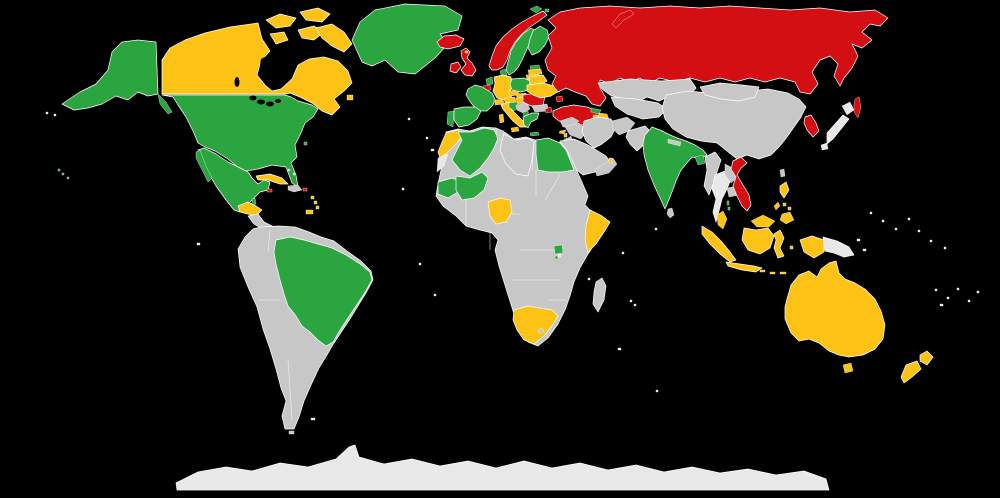 The height and width of the screenshot is (498, 1000). Describe the element at coordinates (782, 173) in the screenshot. I see `country-taiwan` at that location.